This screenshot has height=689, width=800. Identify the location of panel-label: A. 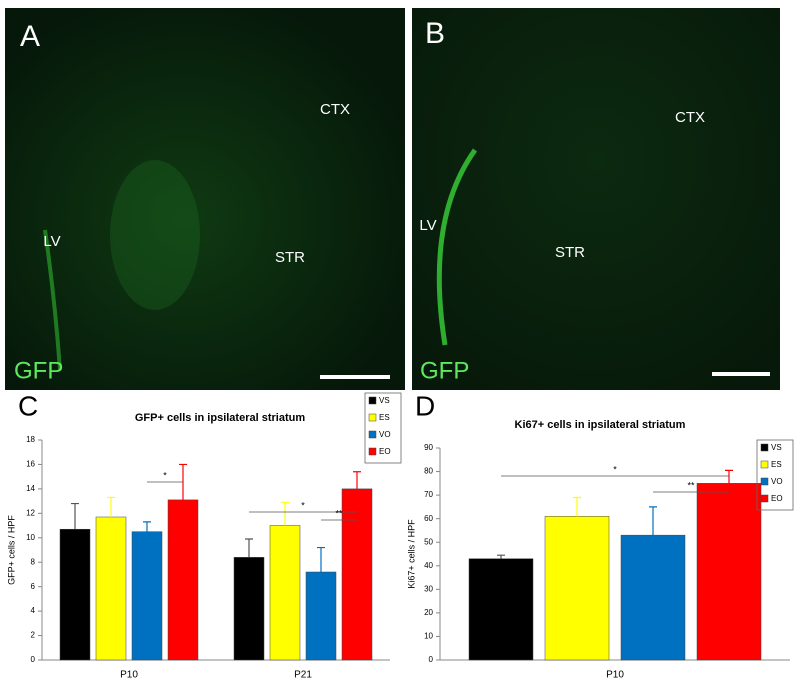
(30, 36).